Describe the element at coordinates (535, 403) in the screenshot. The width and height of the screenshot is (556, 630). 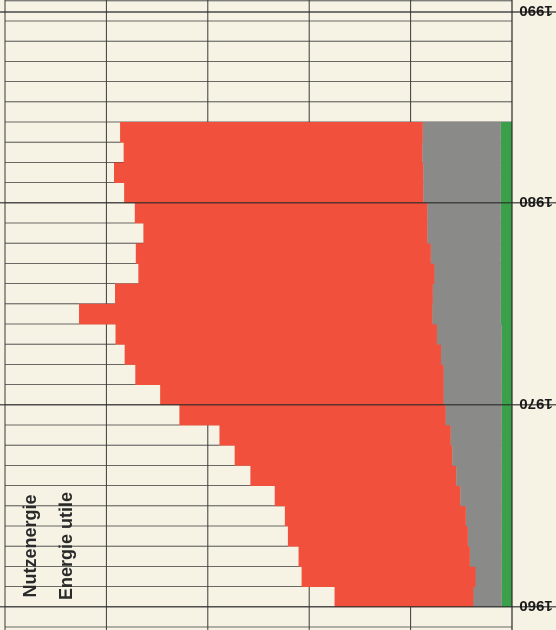
I see `year-tick-label: 1970` at that location.